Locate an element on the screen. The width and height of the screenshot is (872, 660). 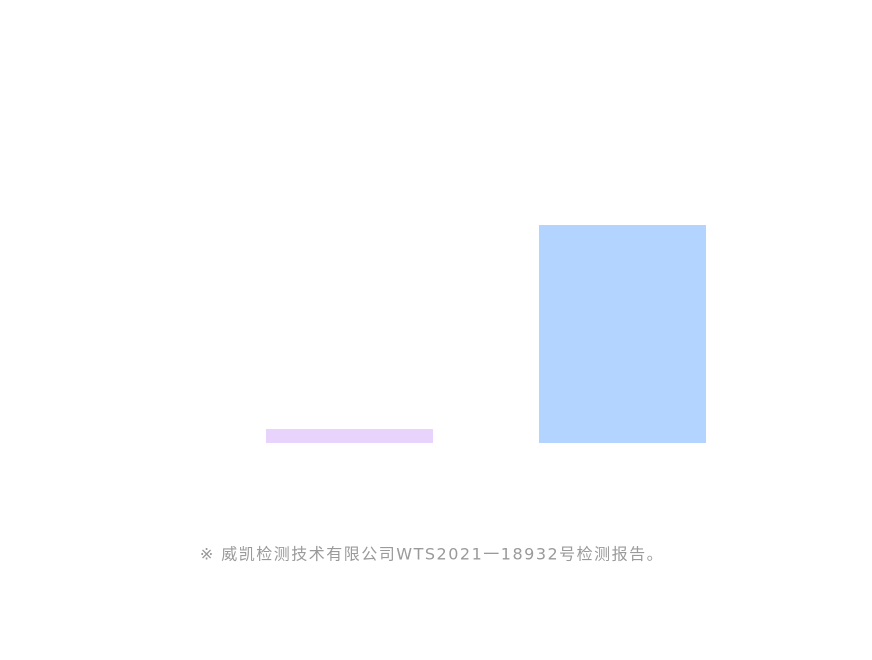
footnote: ※ 威凯检测技术有限公司WTS2021一18932号检测报告。 is located at coordinates (432, 554).